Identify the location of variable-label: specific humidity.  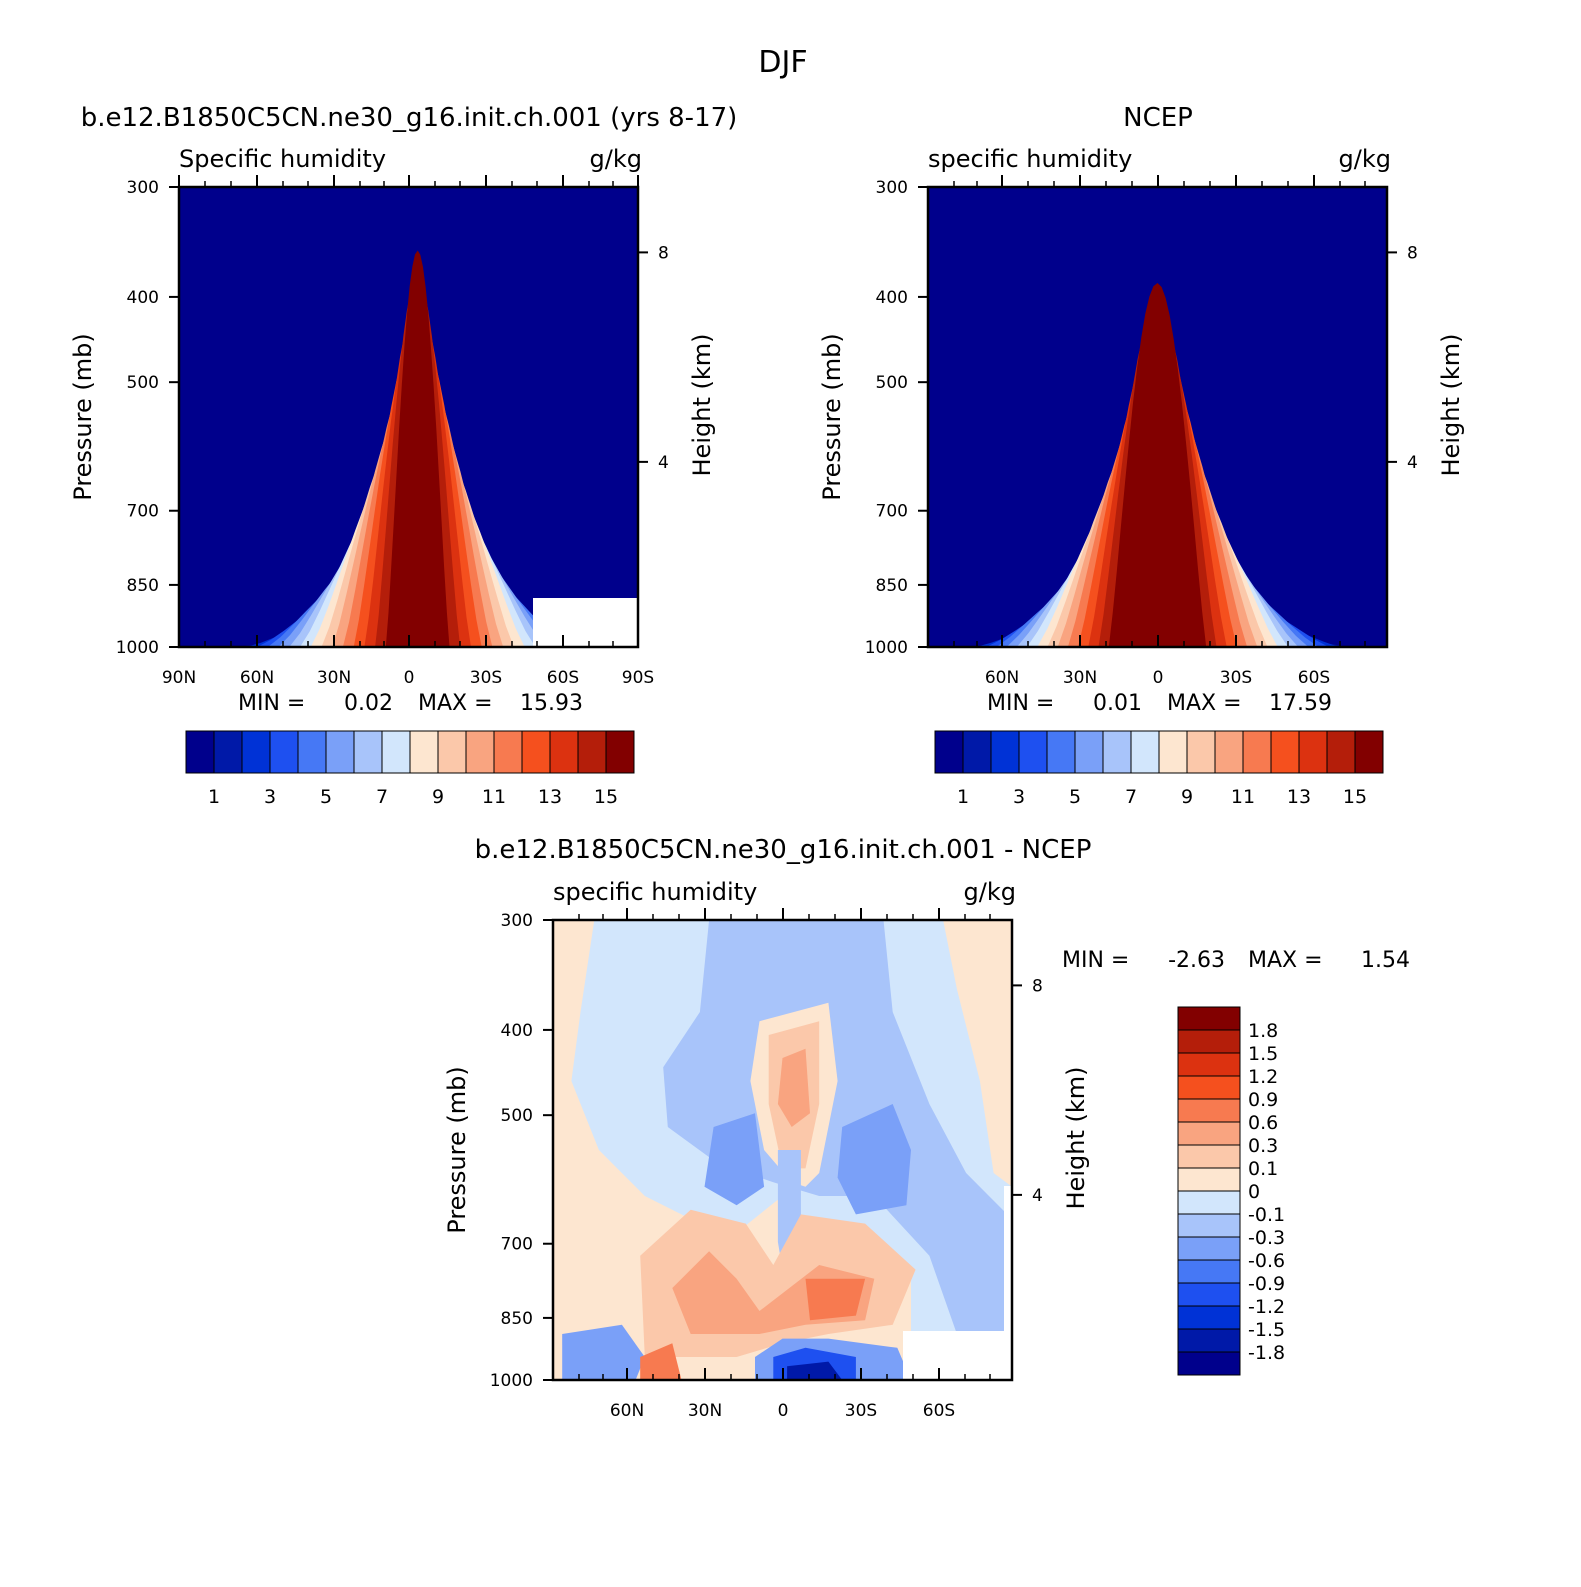
(655, 892).